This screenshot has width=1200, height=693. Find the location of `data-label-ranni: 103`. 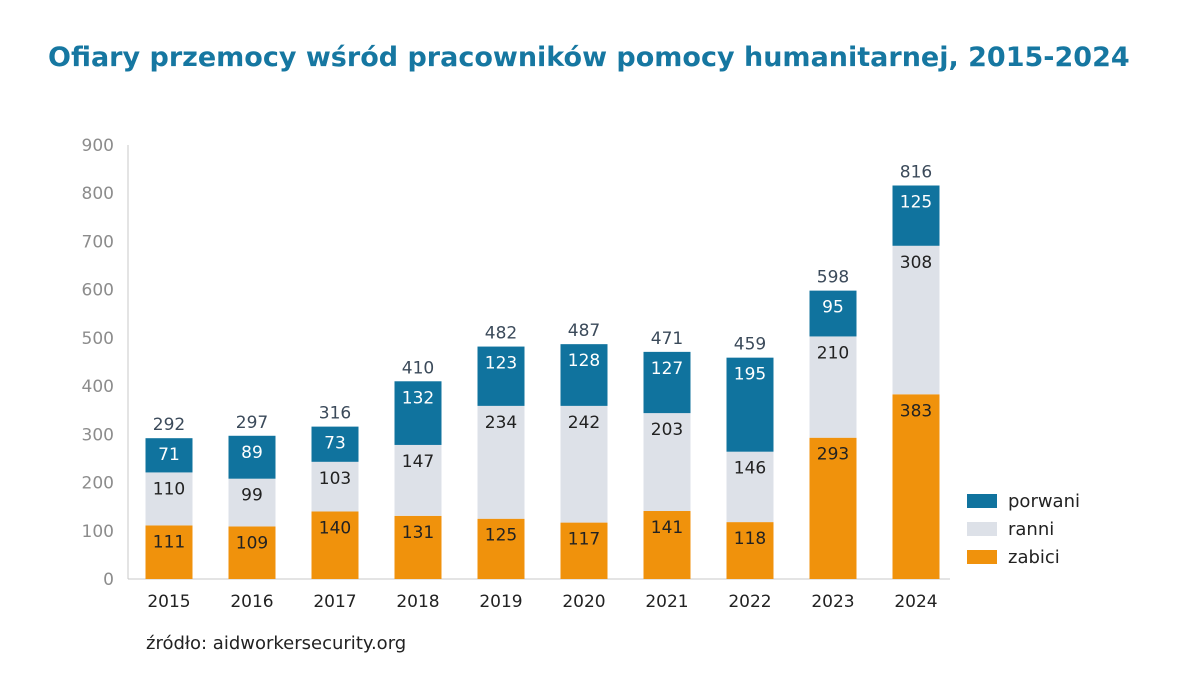

data-label-ranni: 103 is located at coordinates (335, 479).